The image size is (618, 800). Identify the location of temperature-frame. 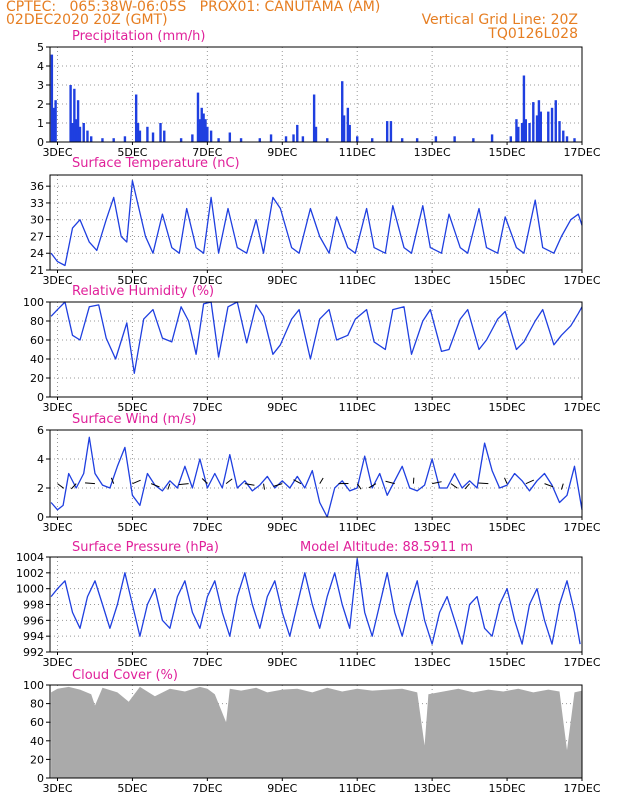
(316, 222).